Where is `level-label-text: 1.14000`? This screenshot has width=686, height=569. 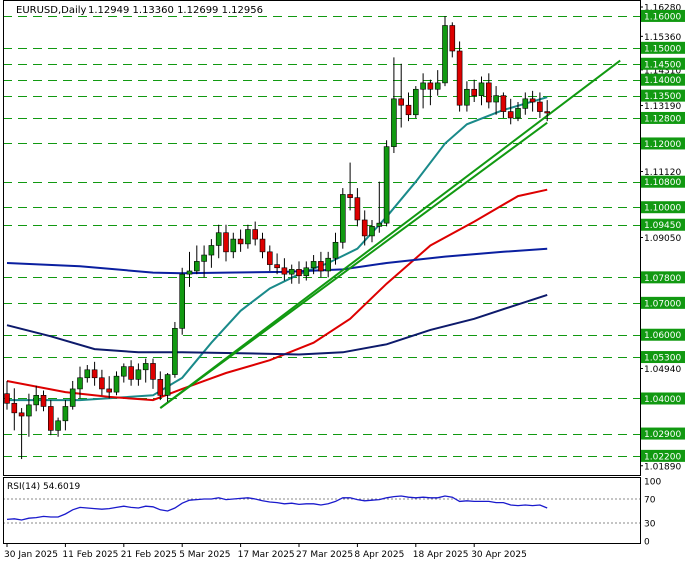
level-label-text: 1.14000 is located at coordinates (662, 81).